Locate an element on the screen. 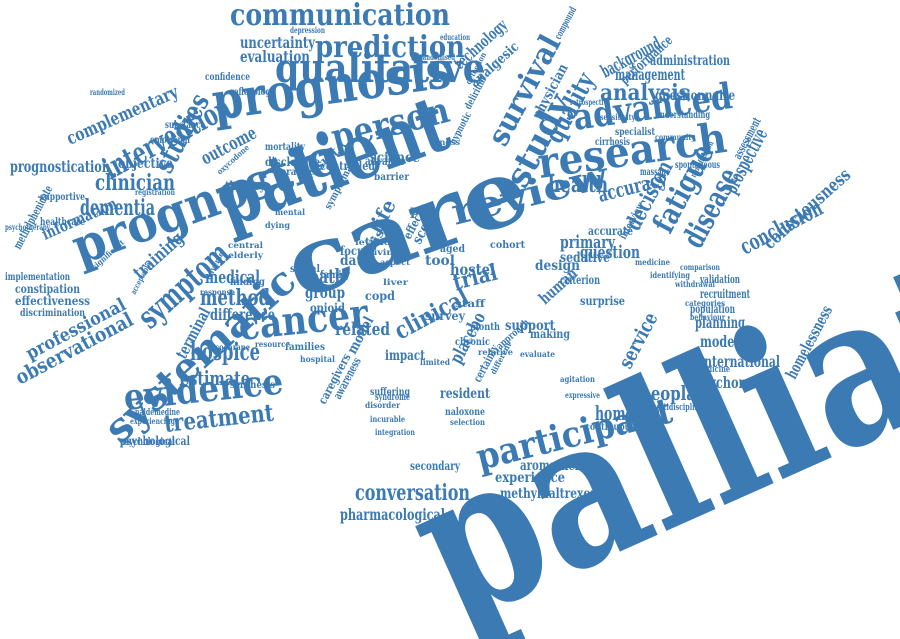 The height and width of the screenshot is (639, 900). word-difference: difference is located at coordinates (242, 314).